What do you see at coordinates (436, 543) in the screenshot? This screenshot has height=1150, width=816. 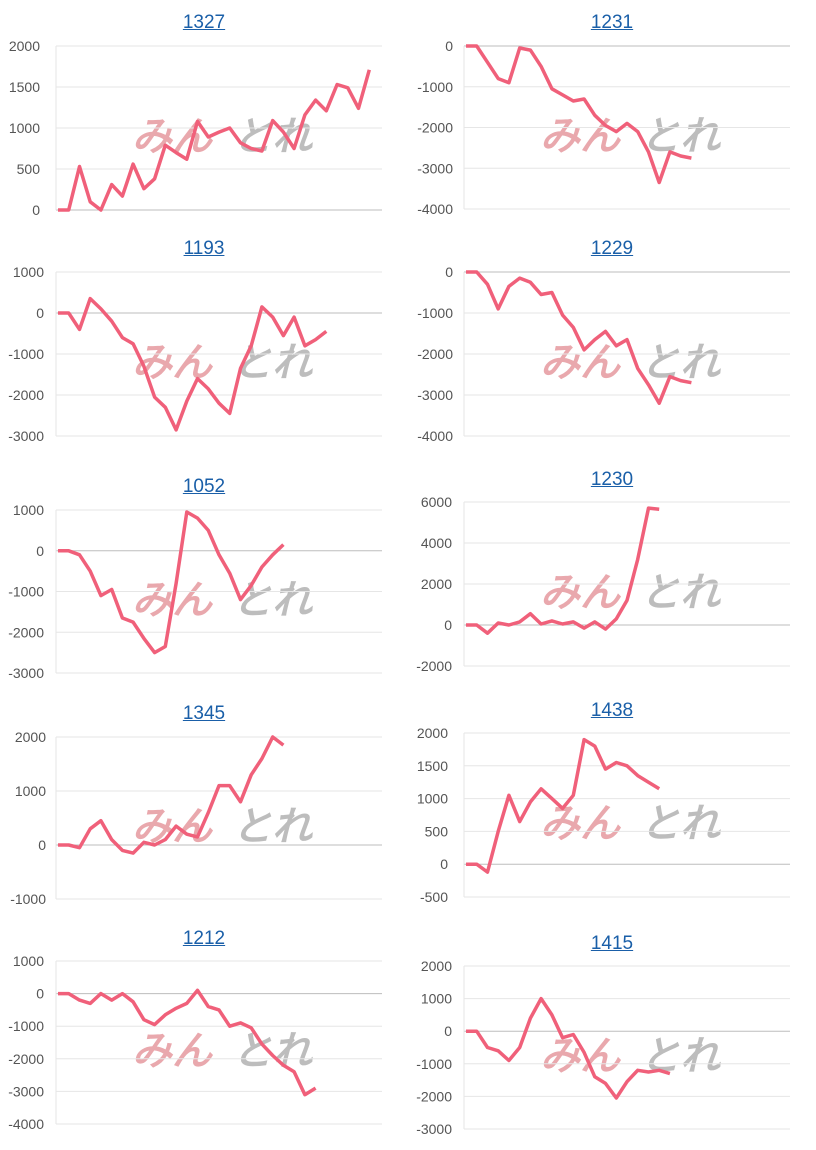 I see `y-tick-label: 4000` at bounding box center [436, 543].